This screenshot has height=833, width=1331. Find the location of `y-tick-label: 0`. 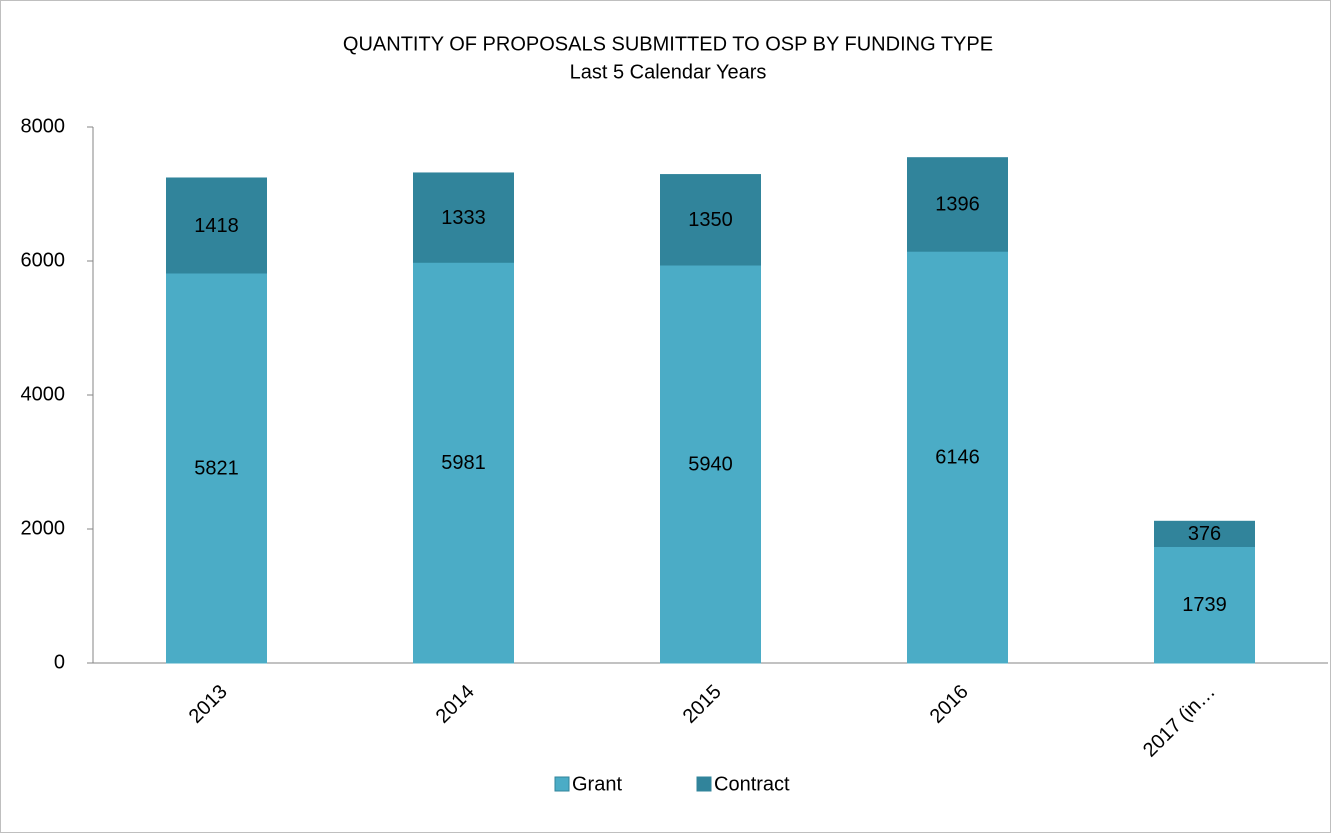

y-tick-label: 0 is located at coordinates (59, 662).